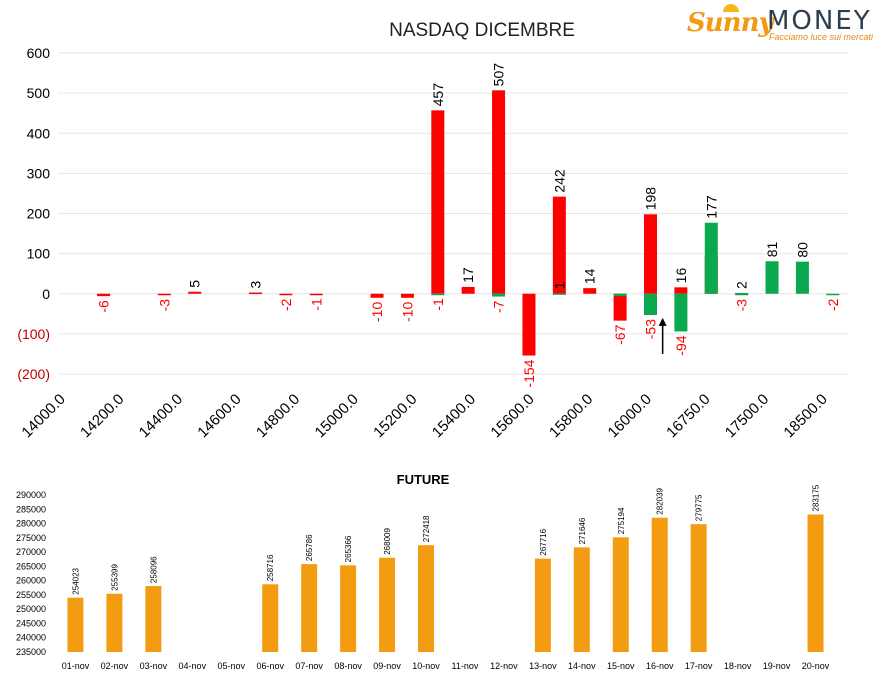  Describe the element at coordinates (161, 416) in the screenshot. I see `x-tick-label: 14400.0` at that location.